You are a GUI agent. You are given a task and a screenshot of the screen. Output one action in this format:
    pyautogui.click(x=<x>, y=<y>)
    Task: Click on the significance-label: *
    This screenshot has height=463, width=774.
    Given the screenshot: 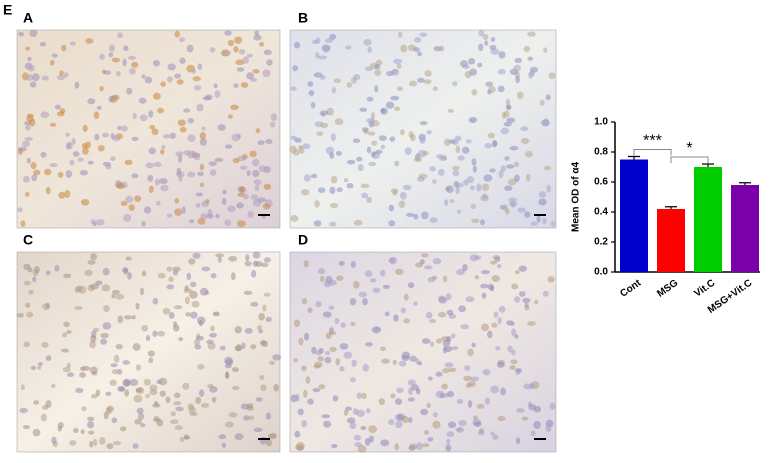 What is the action you would take?
    pyautogui.click(x=689, y=148)
    